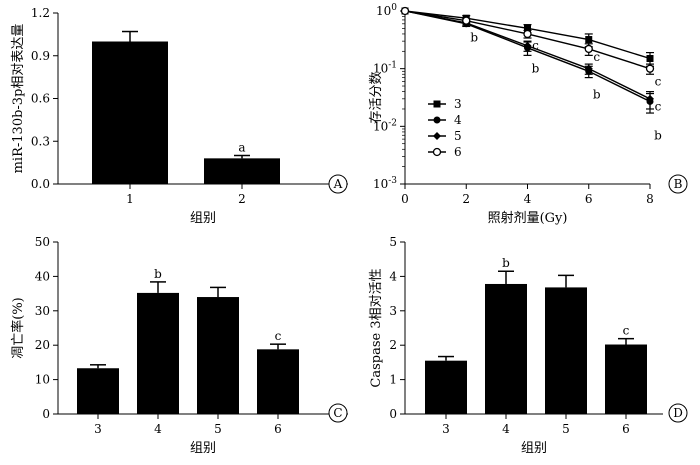 Image resolution: width=700 pixels, height=465 pixels. I want to click on panel-b-x-tick-label: 0, so click(405, 199).